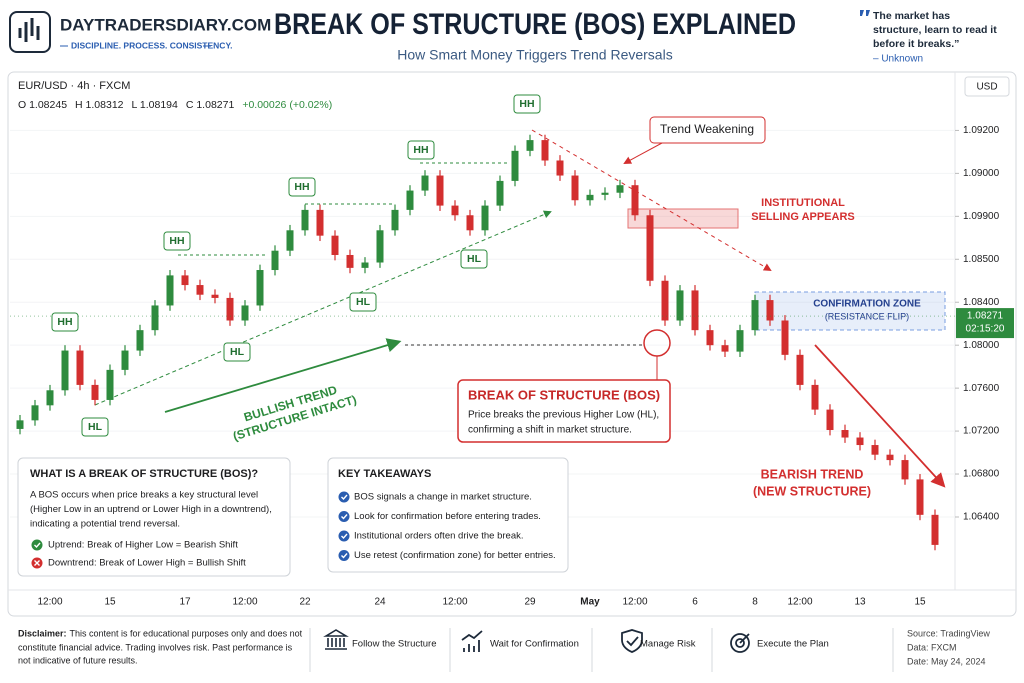 Image resolution: width=1024 pixels, height=683 pixels. I want to click on icon-confirmation, so click(472, 641).